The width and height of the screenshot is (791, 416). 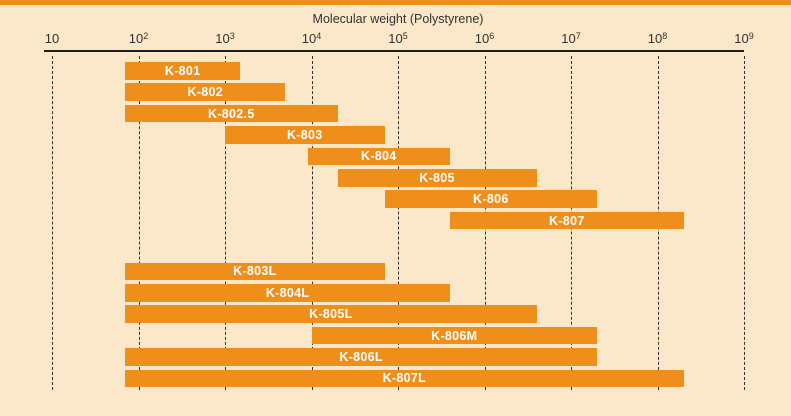 I want to click on x-tick-label-10e9: 109, so click(x=744, y=38).